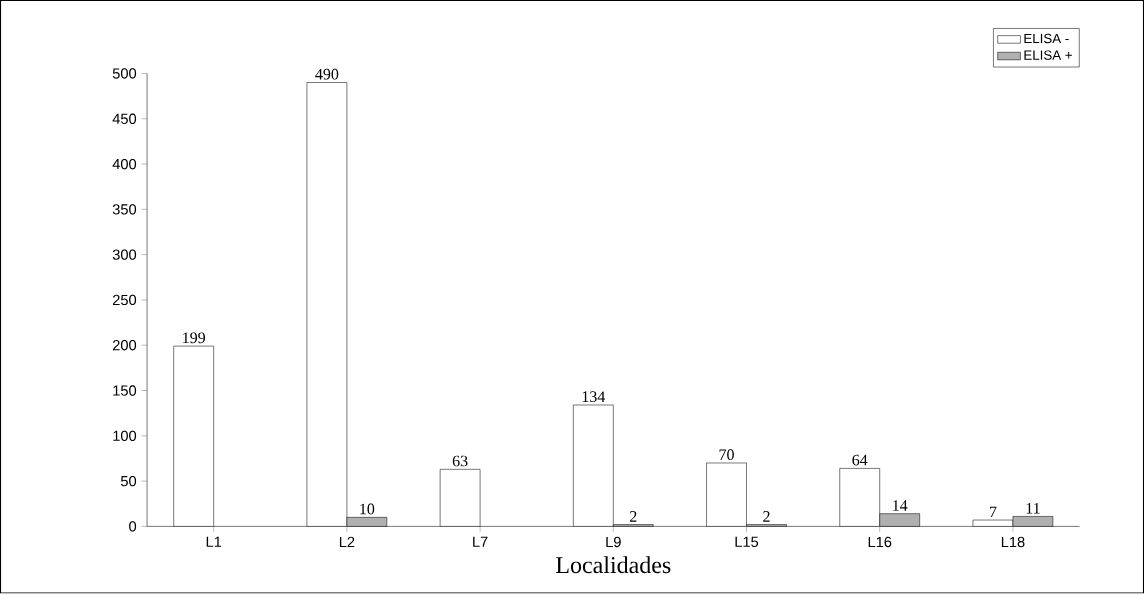 The height and width of the screenshot is (594, 1144). I want to click on y-tick-label: 150, so click(125, 390).